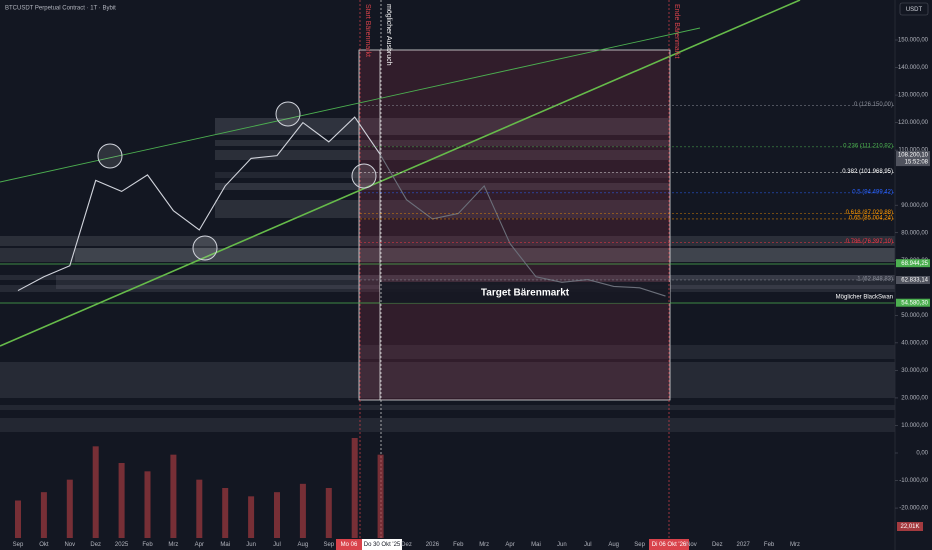  Describe the element at coordinates (913, 68) in the screenshot. I see `y-tick-label: 140.000,00` at that location.